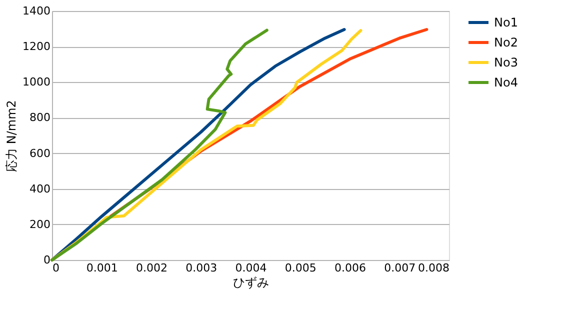 The image size is (572, 322). What do you see at coordinates (152, 268) in the screenshot?
I see `x-tick-label: 0.002` at bounding box center [152, 268].